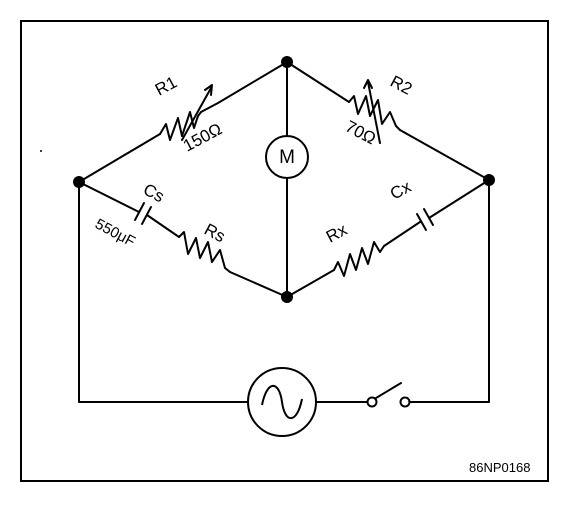 The image size is (566, 505). Describe the element at coordinates (180, 126) in the screenshot. I see `r1-resistor` at that location.